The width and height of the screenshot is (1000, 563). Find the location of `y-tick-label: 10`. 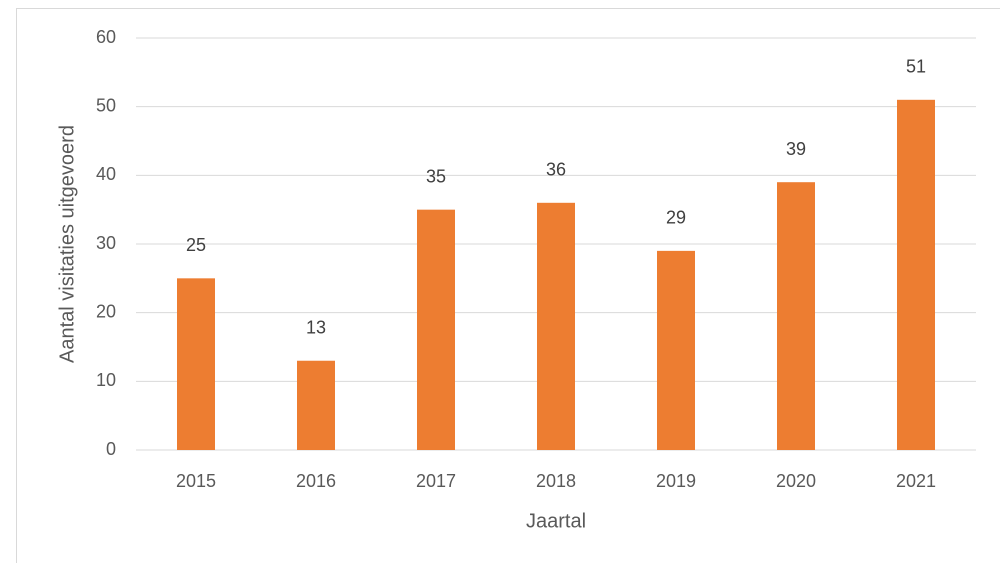

y-tick-label: 10 is located at coordinates (106, 380).